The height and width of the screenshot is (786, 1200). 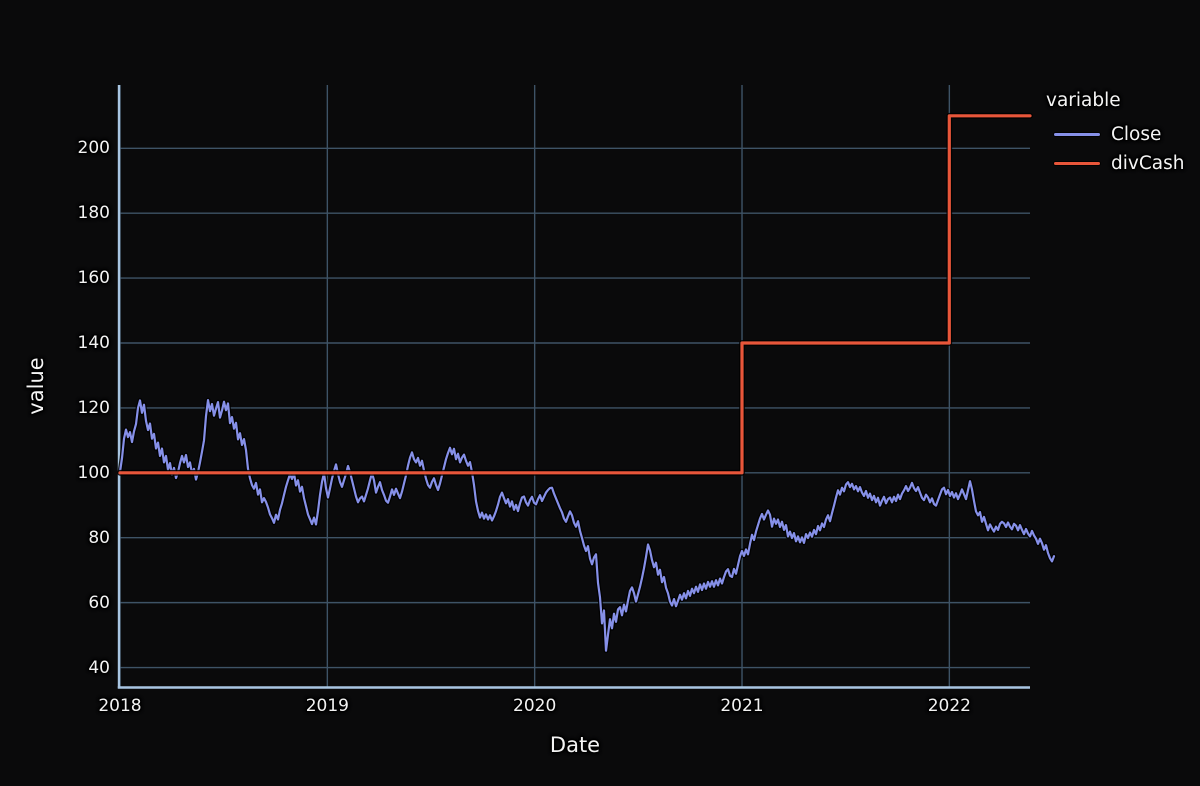 I want to click on close-line-swatch-icon, so click(x=1077, y=134).